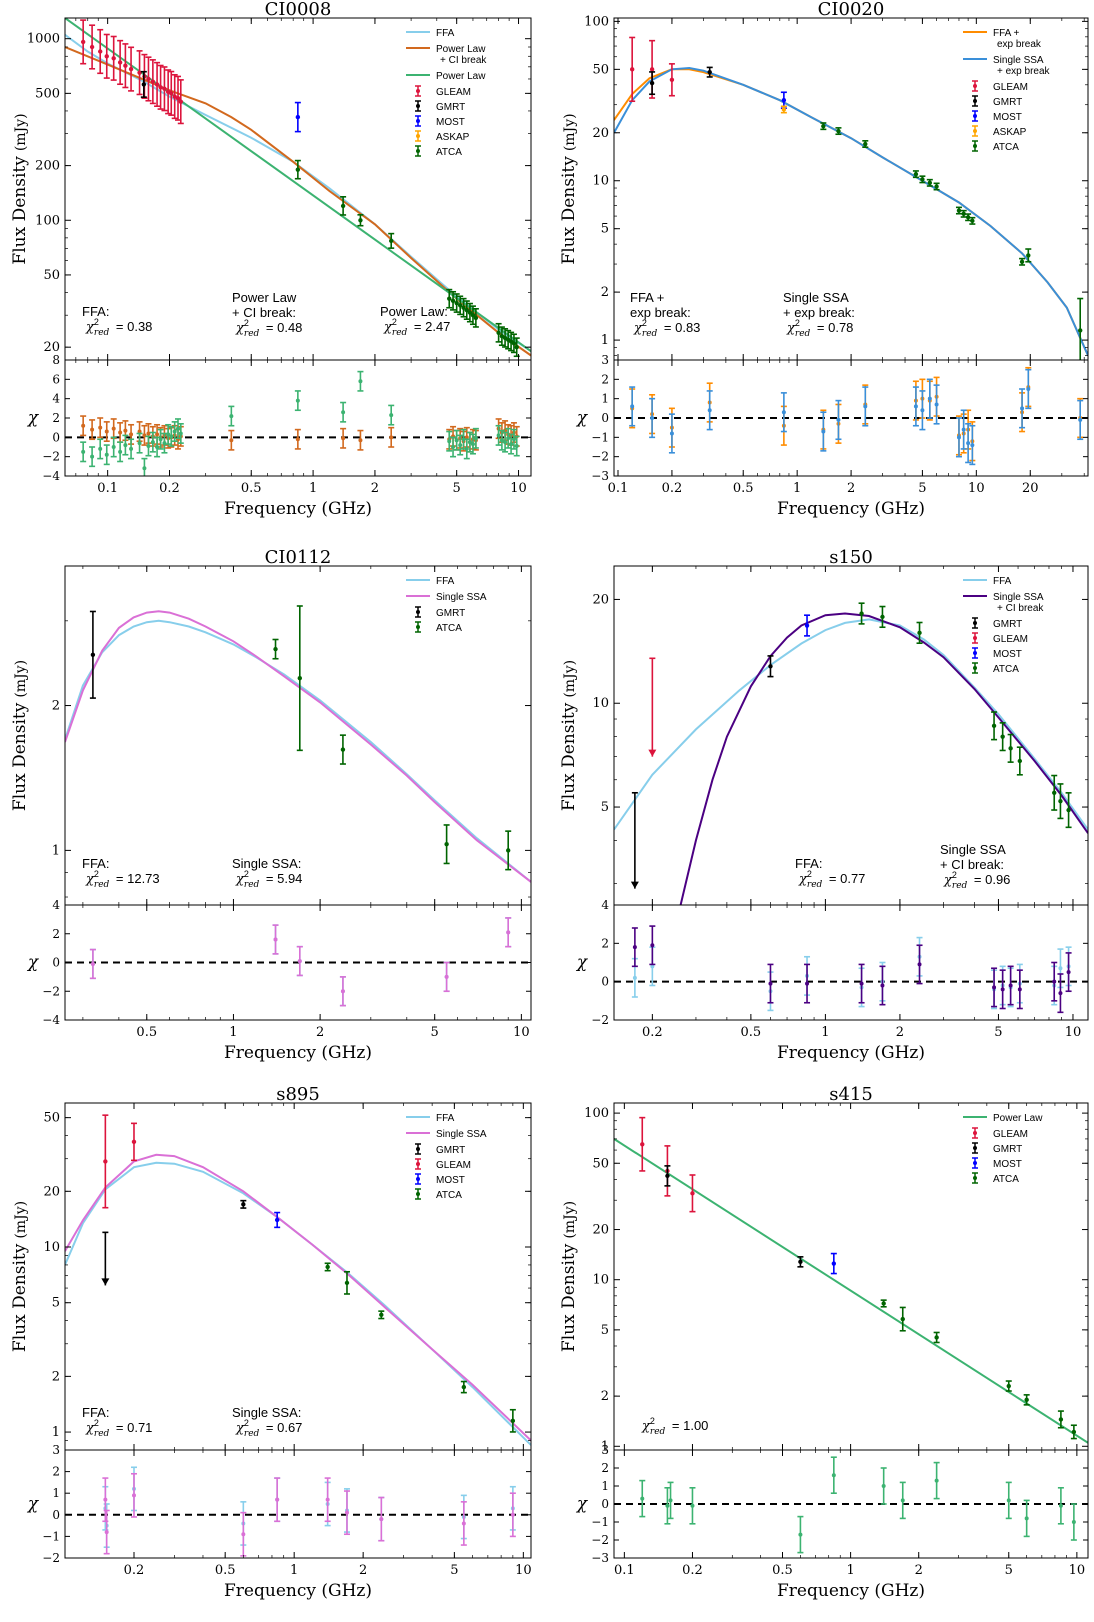 The width and height of the screenshot is (1094, 1622). I want to click on r-tick-label: −3, so click(600, 1558).